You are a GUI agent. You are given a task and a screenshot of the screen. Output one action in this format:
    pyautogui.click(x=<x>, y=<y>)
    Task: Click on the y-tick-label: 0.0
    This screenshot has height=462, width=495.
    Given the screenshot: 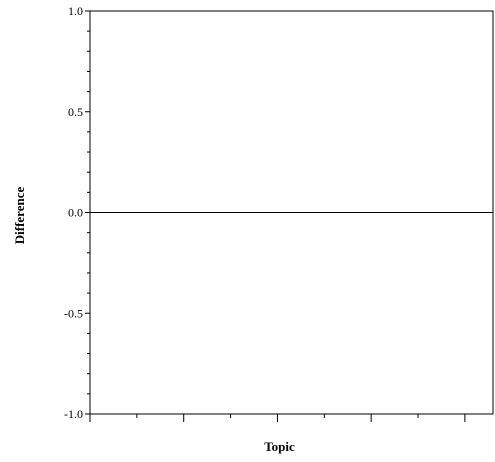 What is the action you would take?
    pyautogui.click(x=75, y=213)
    